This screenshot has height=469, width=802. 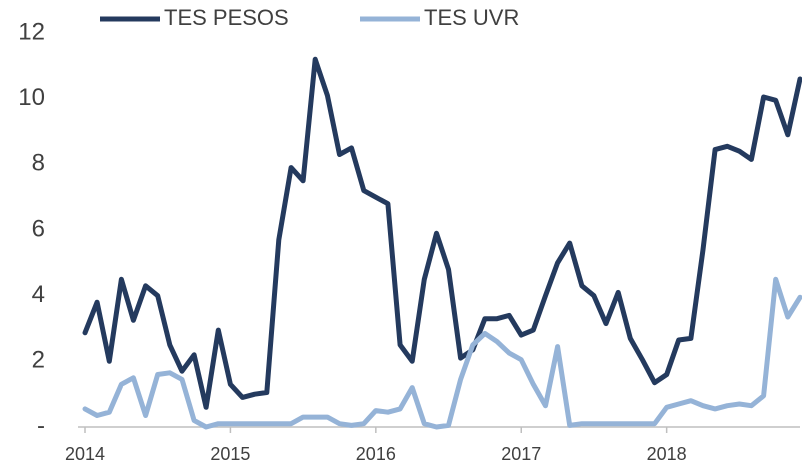 What do you see at coordinates (226, 17) in the screenshot?
I see `legend-label: TES PESOS` at bounding box center [226, 17].